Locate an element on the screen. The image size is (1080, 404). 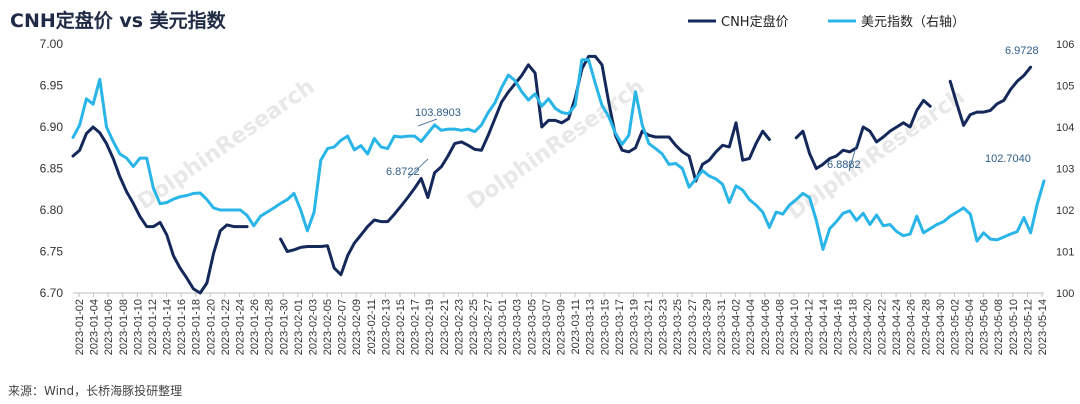
y-left-tick-label: 6.95 is located at coordinates (52, 86).